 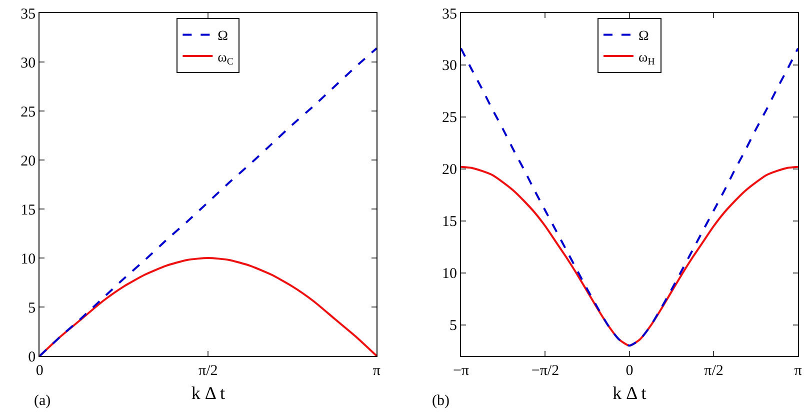 I want to click on x-tick-label: 0, so click(x=630, y=371).